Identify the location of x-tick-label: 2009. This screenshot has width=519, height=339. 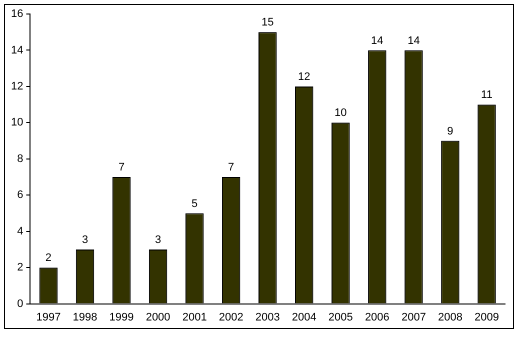
(486, 317).